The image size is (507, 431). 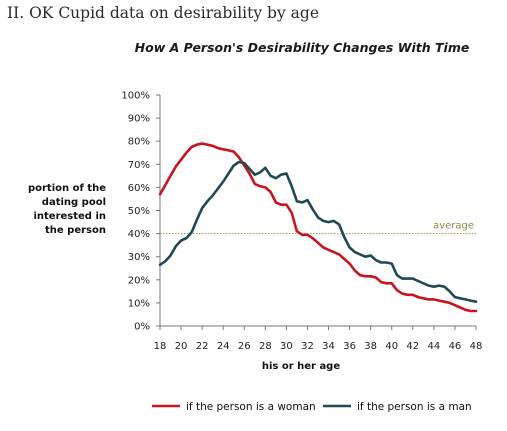 I want to click on y-tick-label: 90%, so click(x=139, y=119).